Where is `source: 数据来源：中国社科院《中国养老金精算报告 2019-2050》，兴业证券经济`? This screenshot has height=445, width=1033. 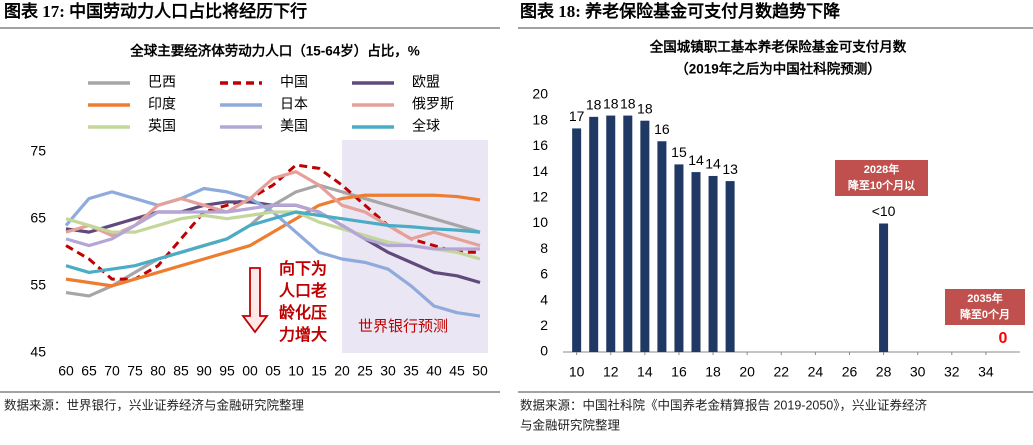
source: 数据来源：中国社科院《中国养老金精算报告 2019-2050》，兴业证券经济 is located at coordinates (724, 404).